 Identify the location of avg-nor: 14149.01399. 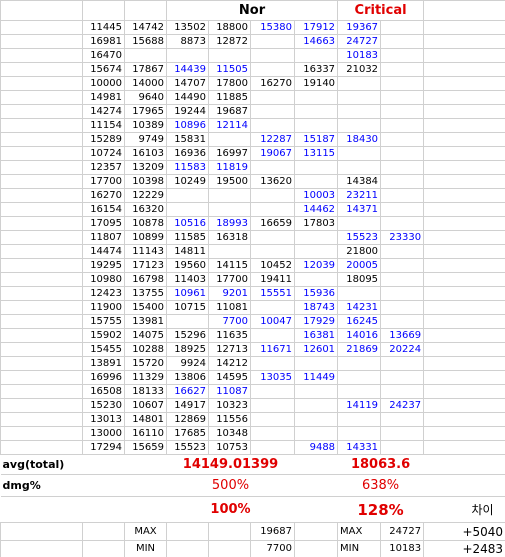
(230, 464).